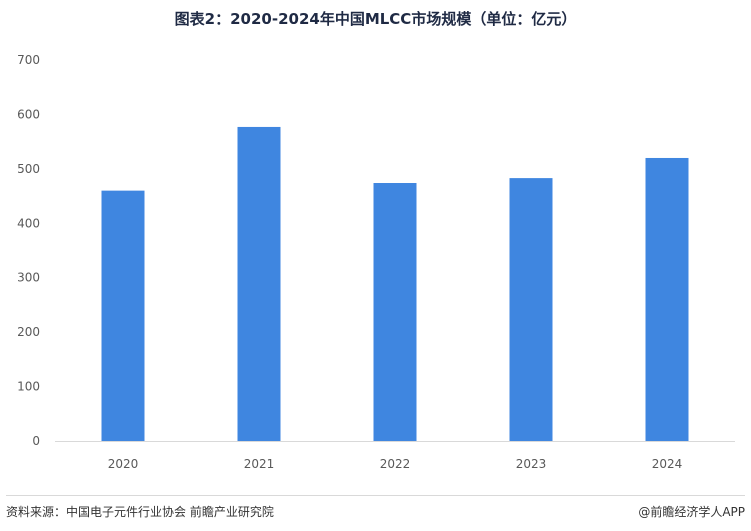  What do you see at coordinates (140, 512) in the screenshot?
I see `source-note: 资料来源：中国电子元件行业协会 前瞻产业研究院` at bounding box center [140, 512].